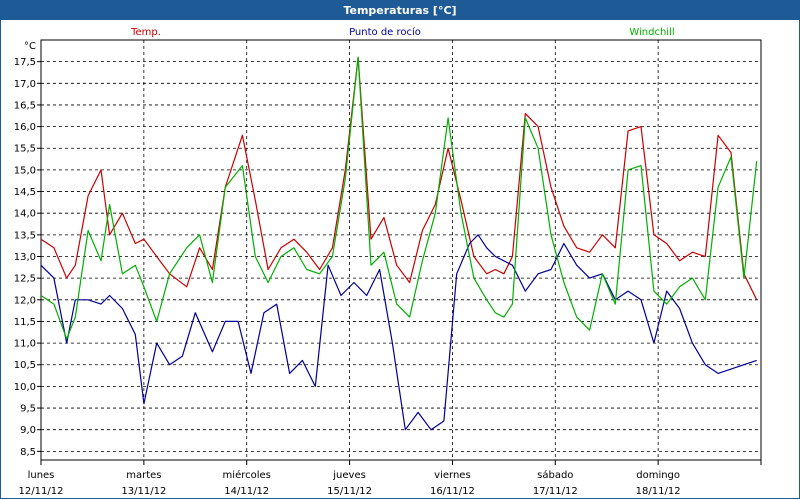 This screenshot has height=500, width=800. What do you see at coordinates (246, 491) in the screenshot?
I see `x-date-label: 14/11/12` at bounding box center [246, 491].